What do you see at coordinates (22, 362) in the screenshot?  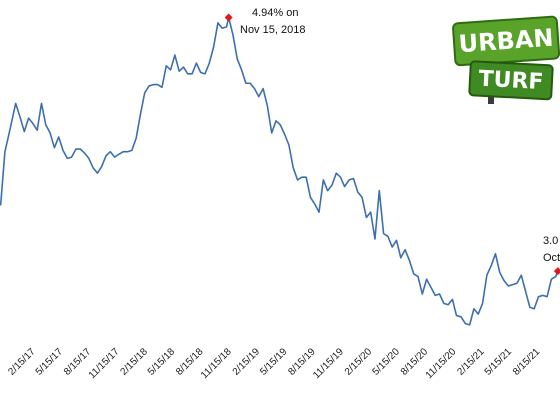 I see `x-tick-label: 2/15/17` at bounding box center [22, 362].